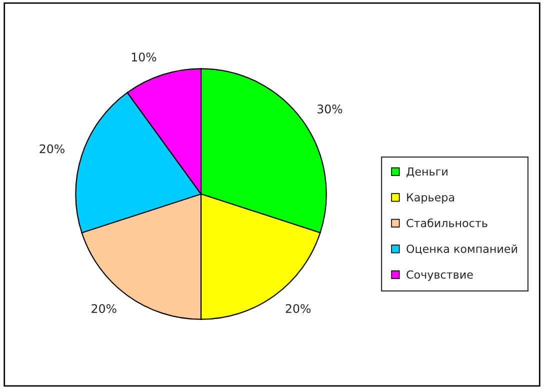  What do you see at coordinates (461, 249) in the screenshot?
I see `legend-label: Оценка компанией` at bounding box center [461, 249].